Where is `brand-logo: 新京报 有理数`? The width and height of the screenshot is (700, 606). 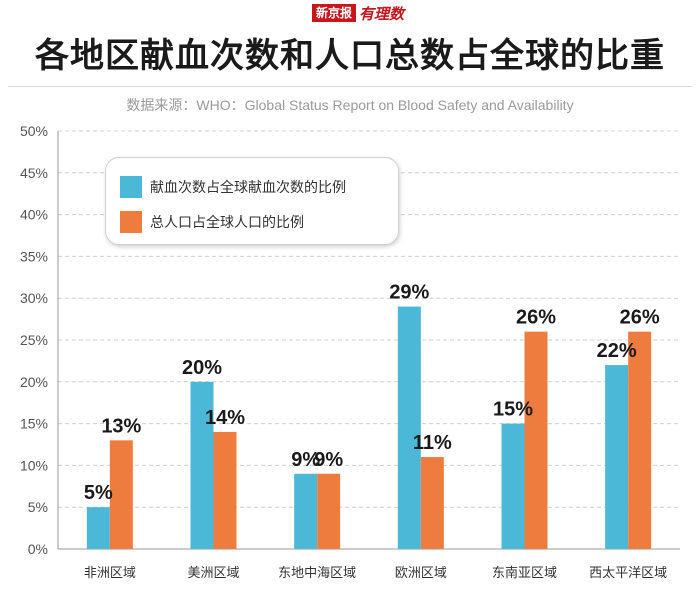
brand-logo: 新京报 有理数 is located at coordinates (358, 13).